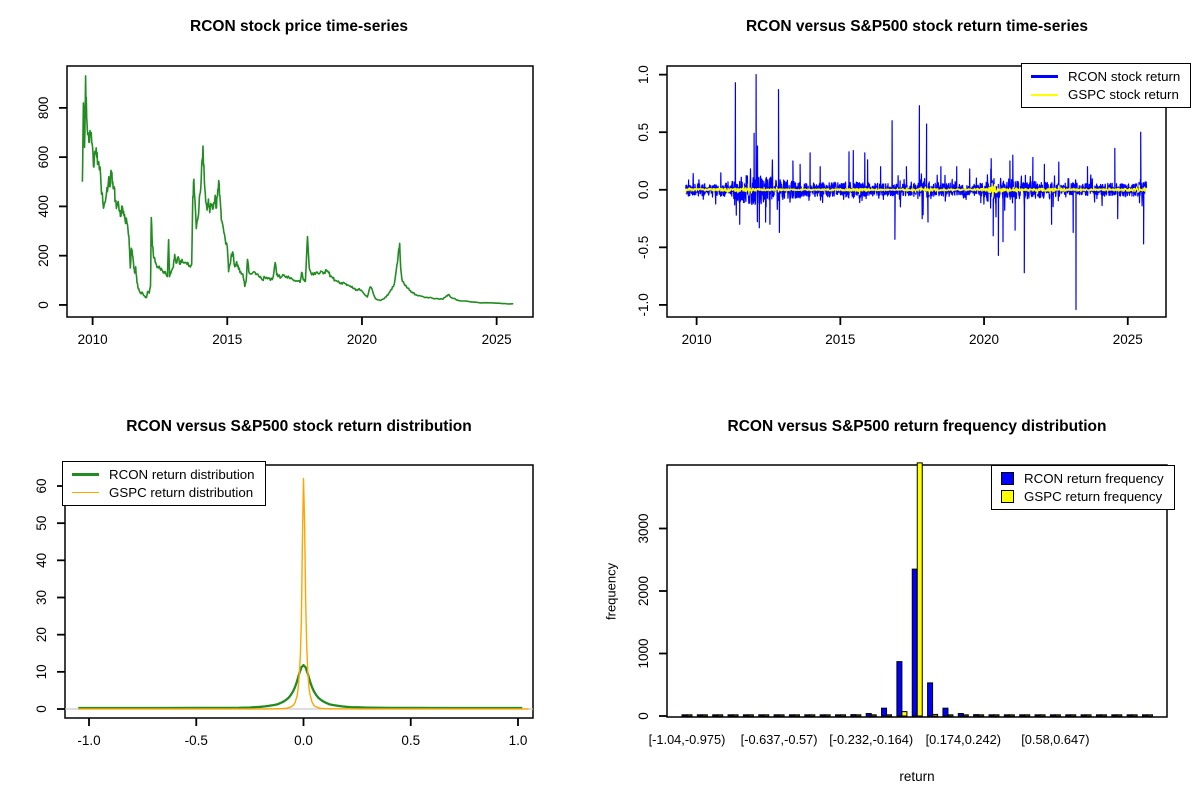  I want to click on legend-label: GSPC return frequency, so click(1093, 496).